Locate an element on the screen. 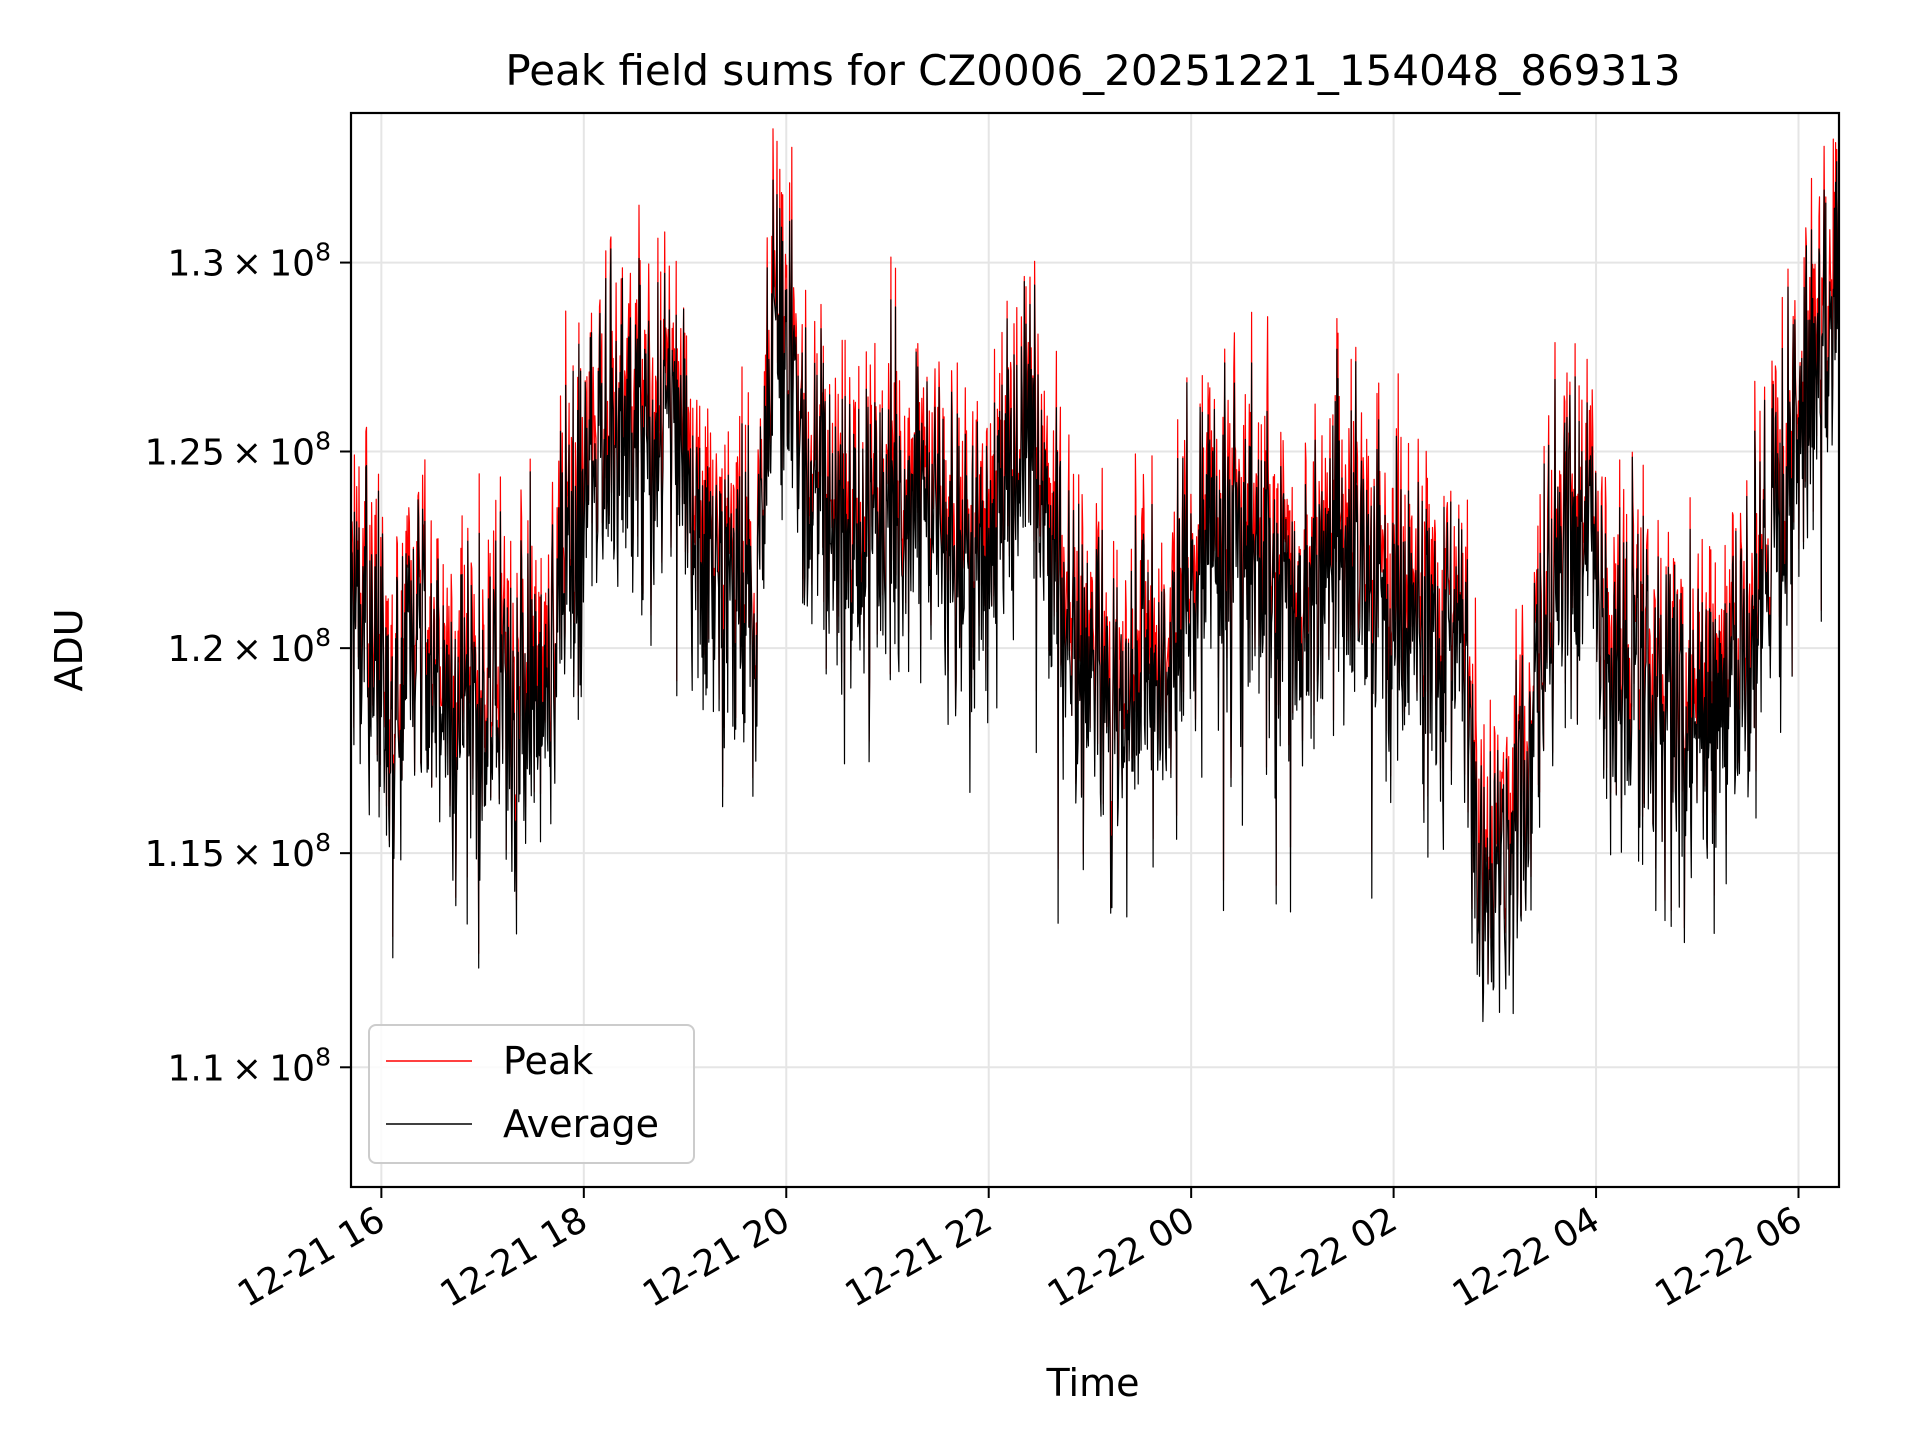  legend: Peak Average is located at coordinates (531, 1094).